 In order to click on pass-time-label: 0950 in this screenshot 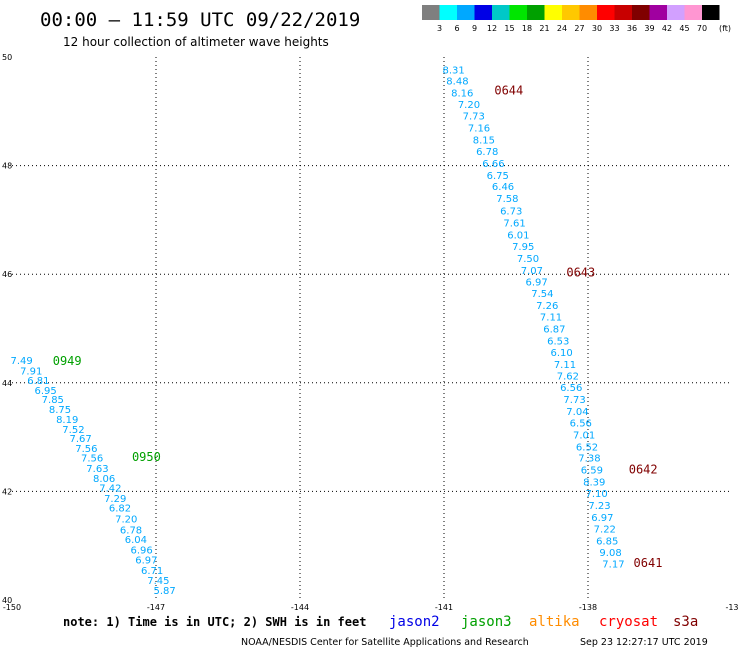, I will do `click(146, 457)`.